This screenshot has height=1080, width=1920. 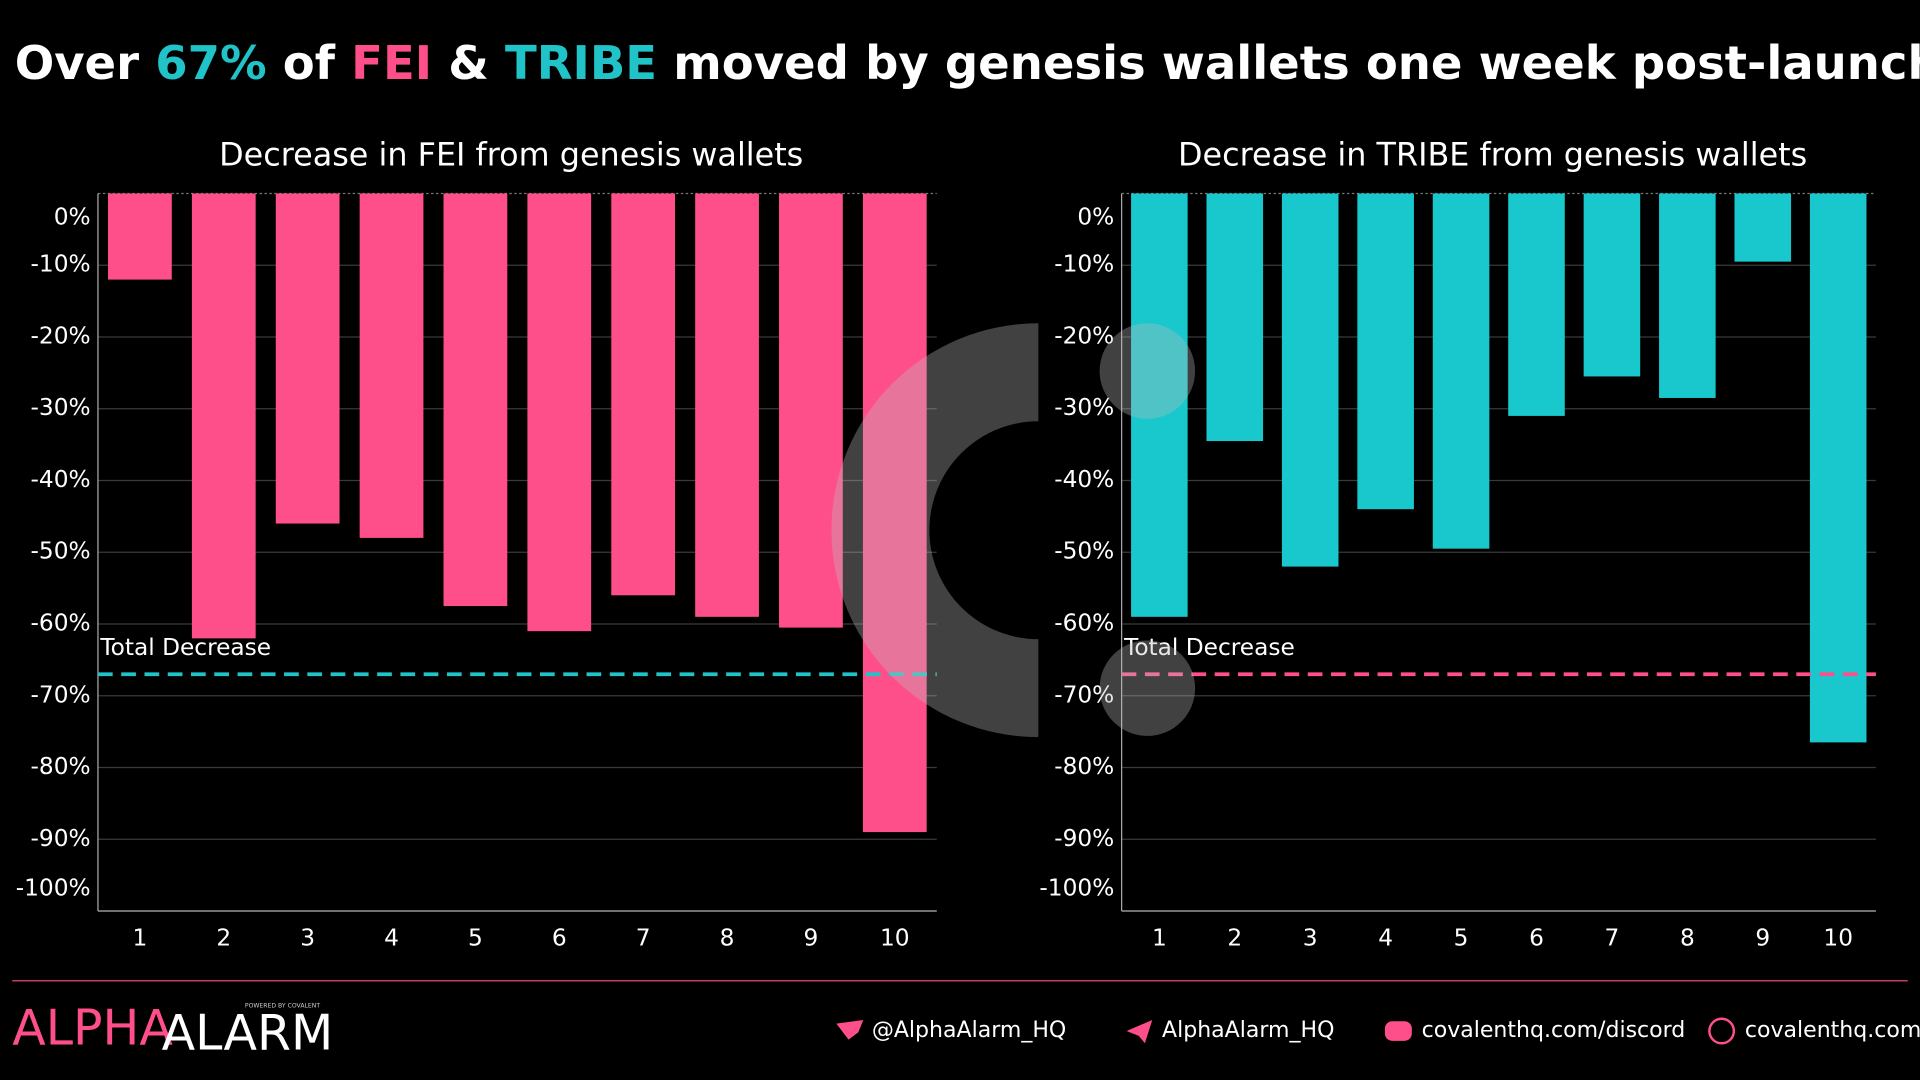 I want to click on footer-link: AlphaAlarm_HQ, so click(x=1248, y=1030).